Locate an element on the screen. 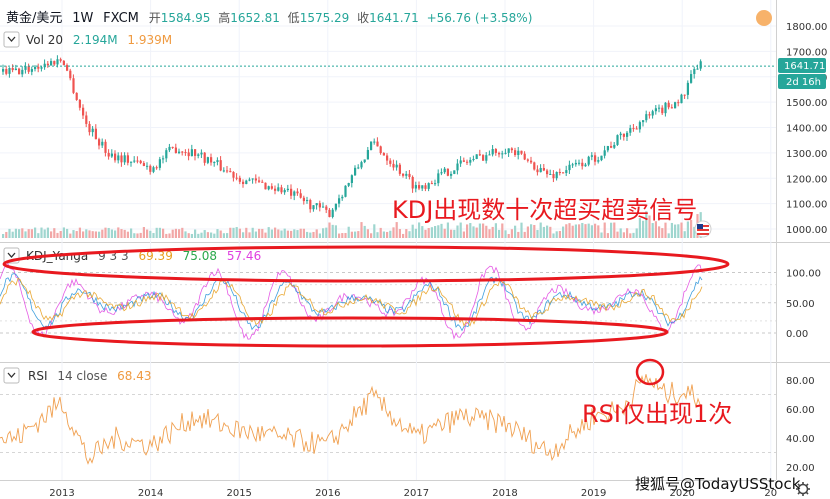 The width and height of the screenshot is (830, 499). open-value: 1584.95 is located at coordinates (186, 18).